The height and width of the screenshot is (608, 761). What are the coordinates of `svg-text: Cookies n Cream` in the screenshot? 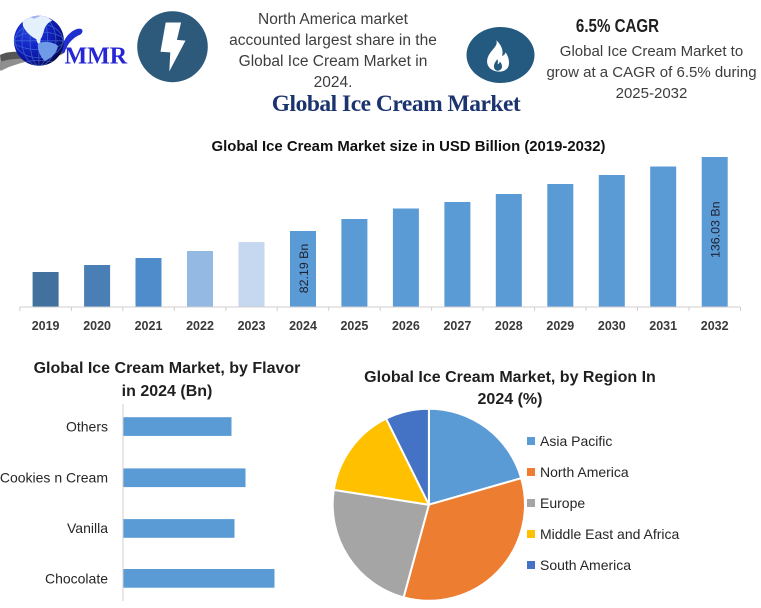 It's located at (54, 478).